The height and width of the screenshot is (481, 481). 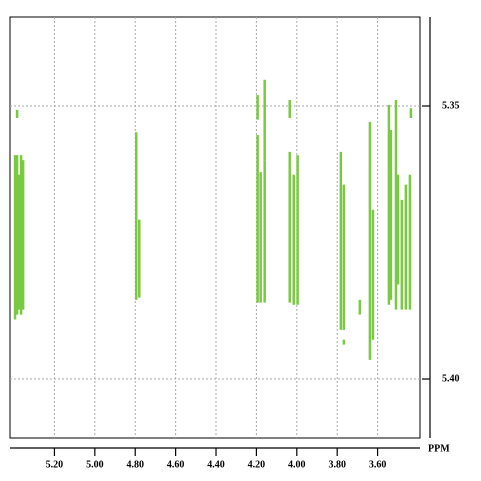 What do you see at coordinates (451, 378) in the screenshot?
I see `y-tick-label: 5.40` at bounding box center [451, 378].